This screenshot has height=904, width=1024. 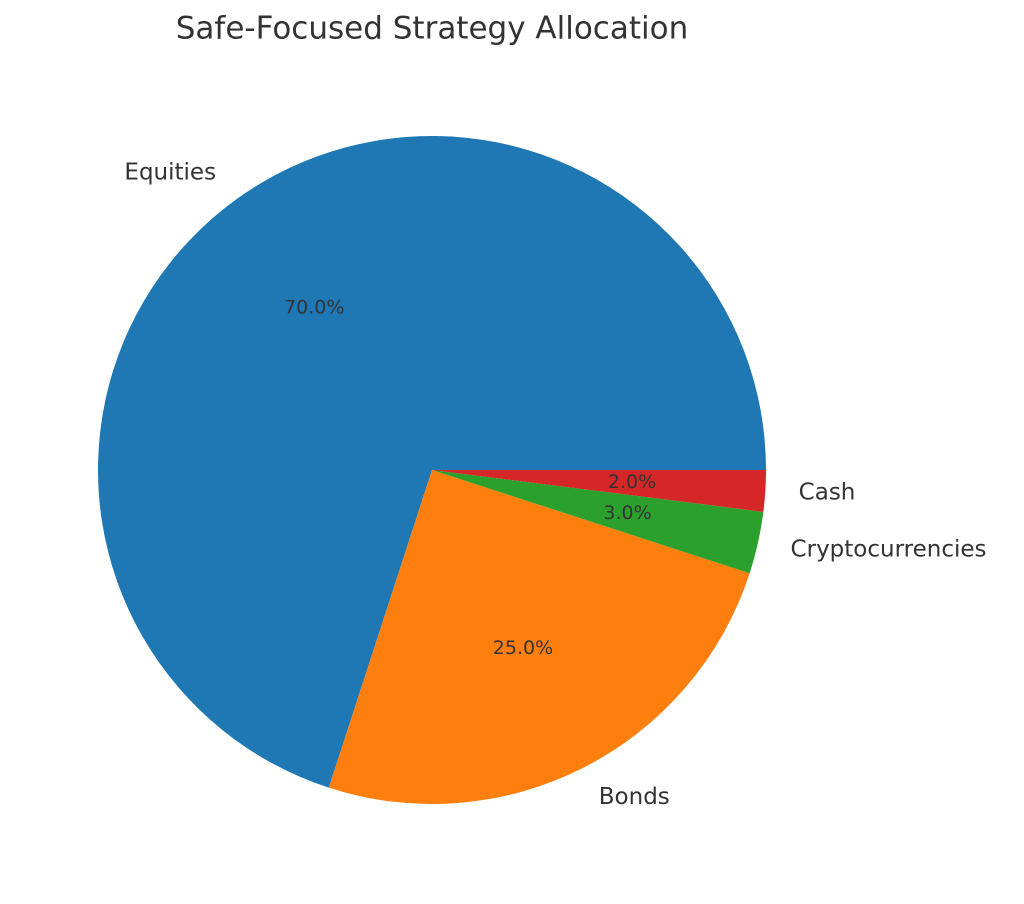 I want to click on slice-label: Bonds, so click(x=634, y=797).